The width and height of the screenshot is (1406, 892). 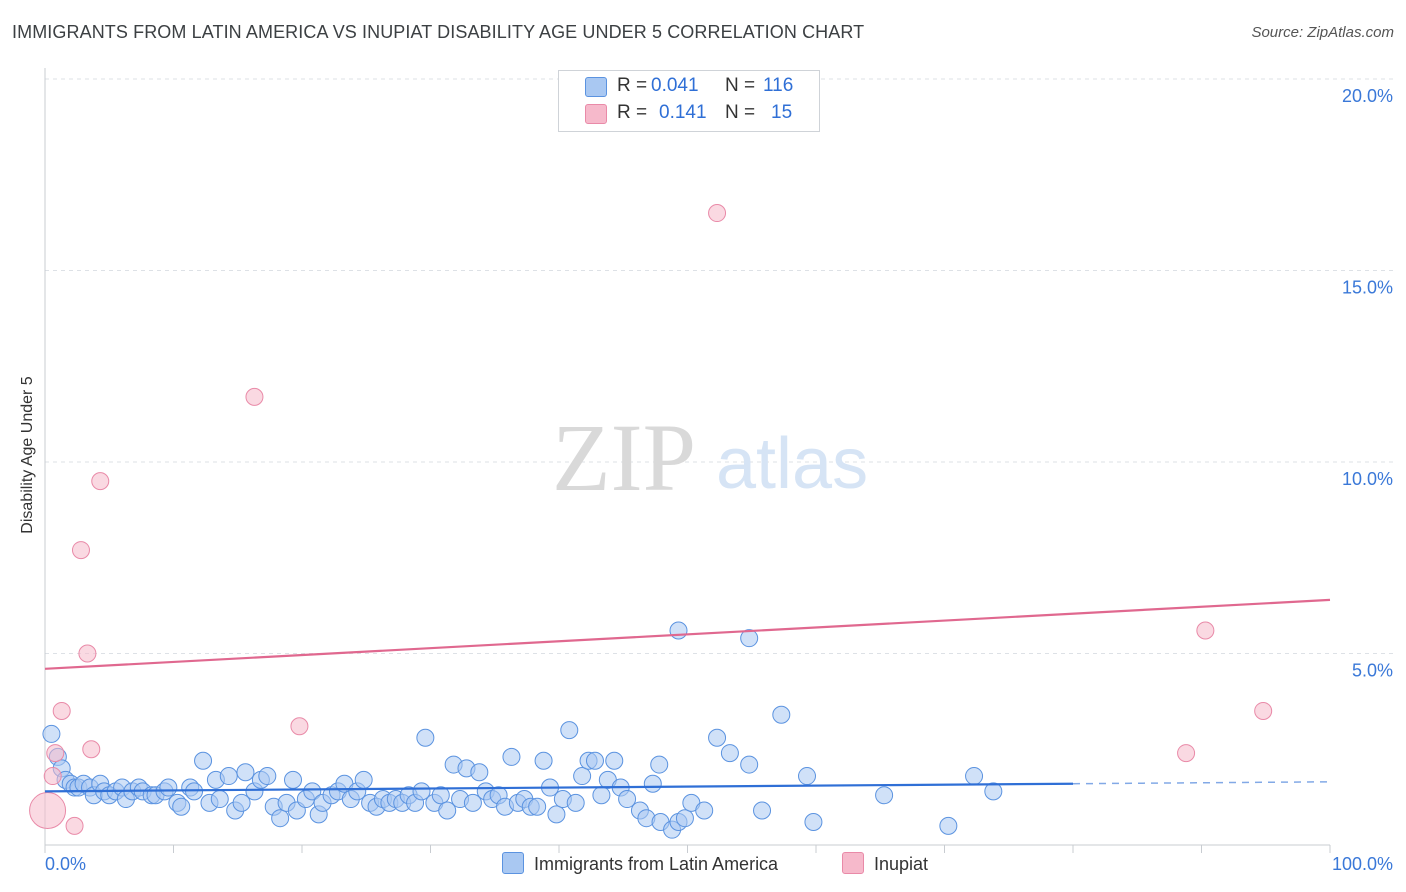 I want to click on legend-r-value: 0.041, so click(x=675, y=85).